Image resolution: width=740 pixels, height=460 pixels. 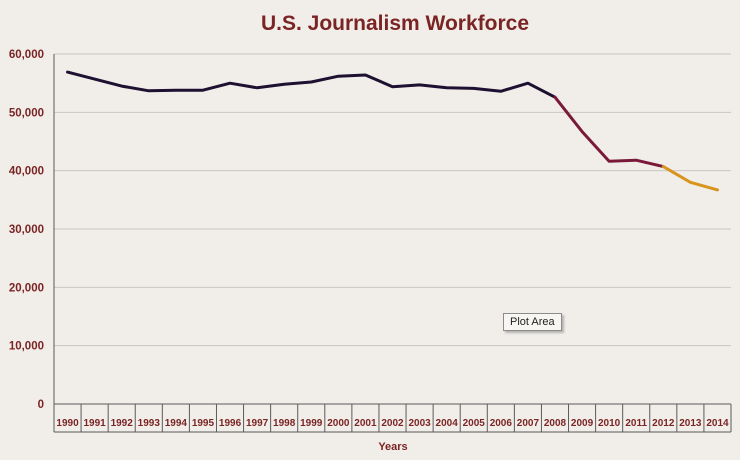 I want to click on x-tick-label: 2008, so click(x=555, y=423).